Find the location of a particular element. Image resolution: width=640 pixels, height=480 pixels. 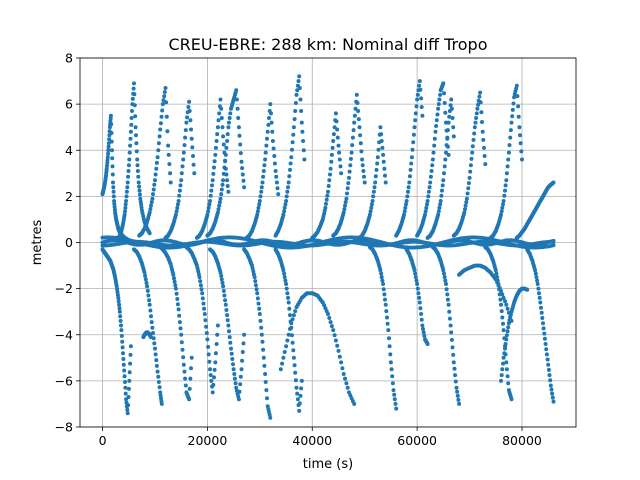

x-tick-label: 0 is located at coordinates (103, 440).